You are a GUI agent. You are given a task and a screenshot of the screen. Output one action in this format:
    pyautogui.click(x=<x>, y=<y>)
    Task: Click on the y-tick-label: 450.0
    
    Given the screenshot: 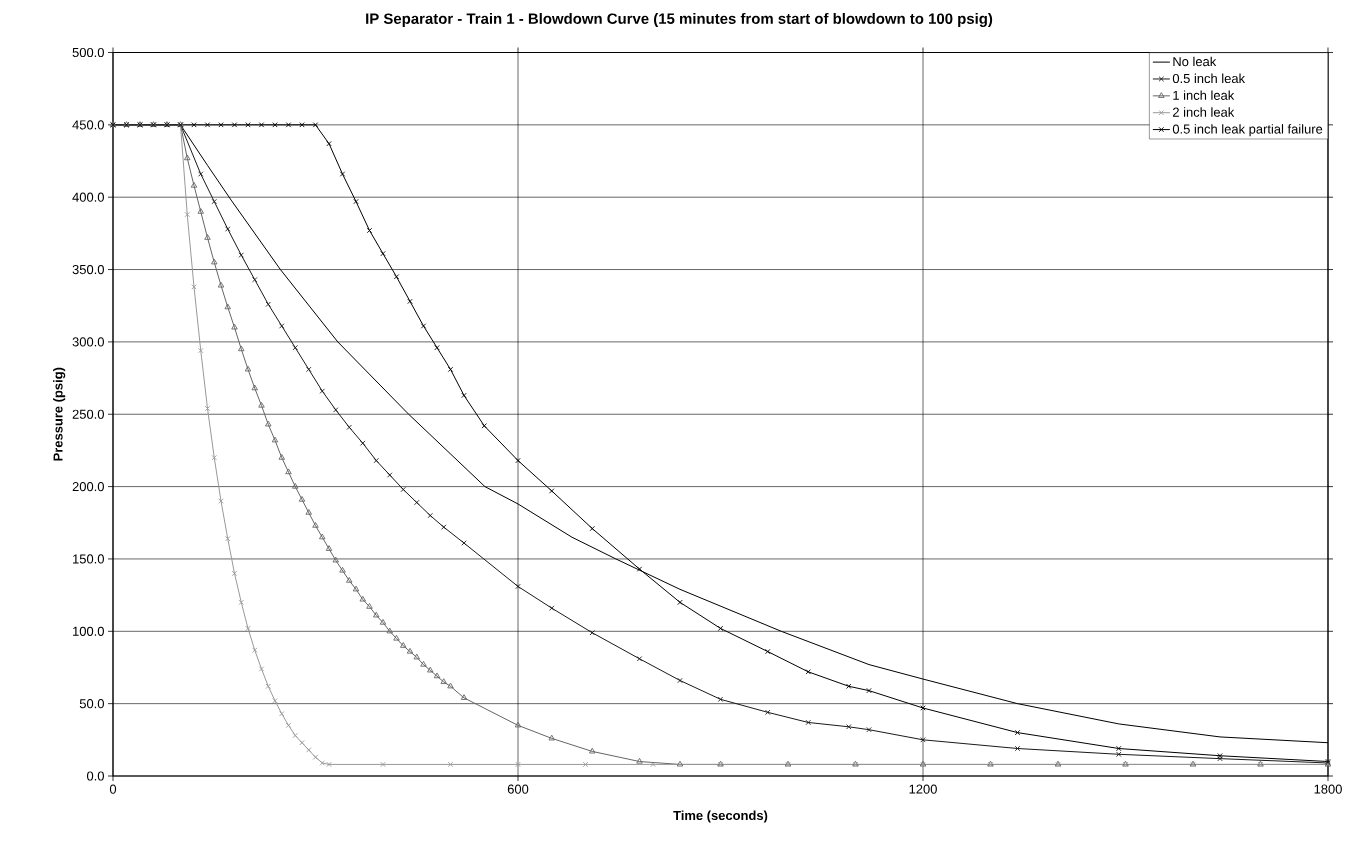 What is the action you would take?
    pyautogui.click(x=88, y=125)
    